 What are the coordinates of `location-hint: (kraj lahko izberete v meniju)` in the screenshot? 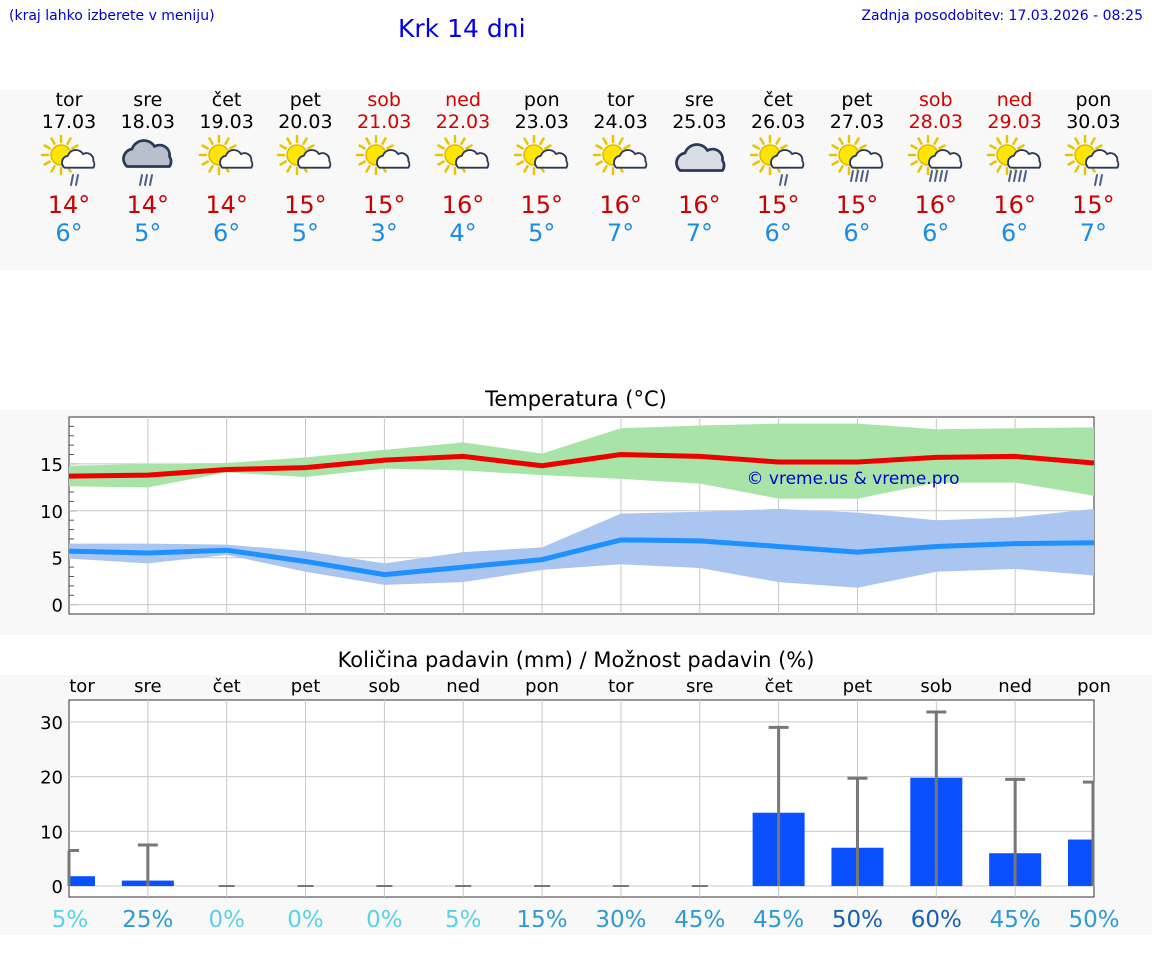 It's located at (112, 16).